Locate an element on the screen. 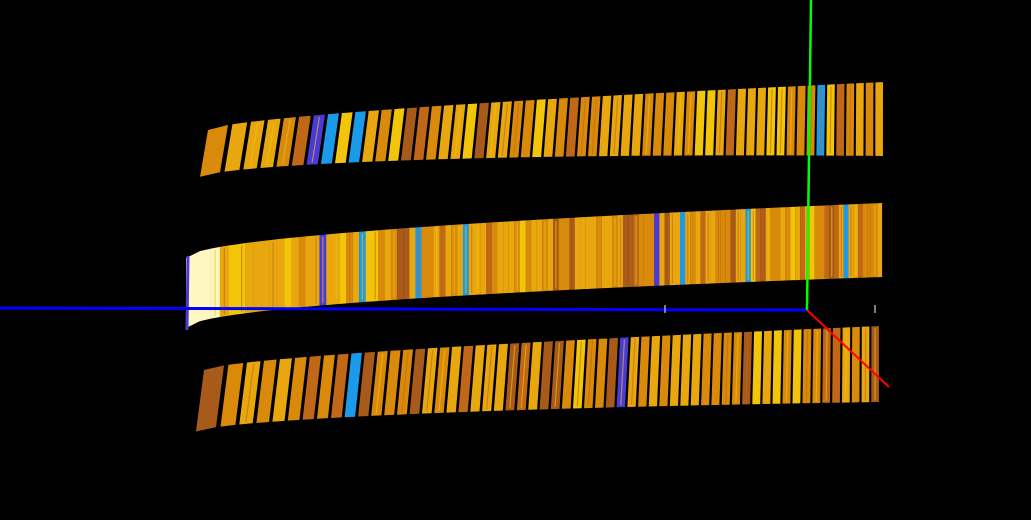  bottom-ring is located at coordinates (537, 379).